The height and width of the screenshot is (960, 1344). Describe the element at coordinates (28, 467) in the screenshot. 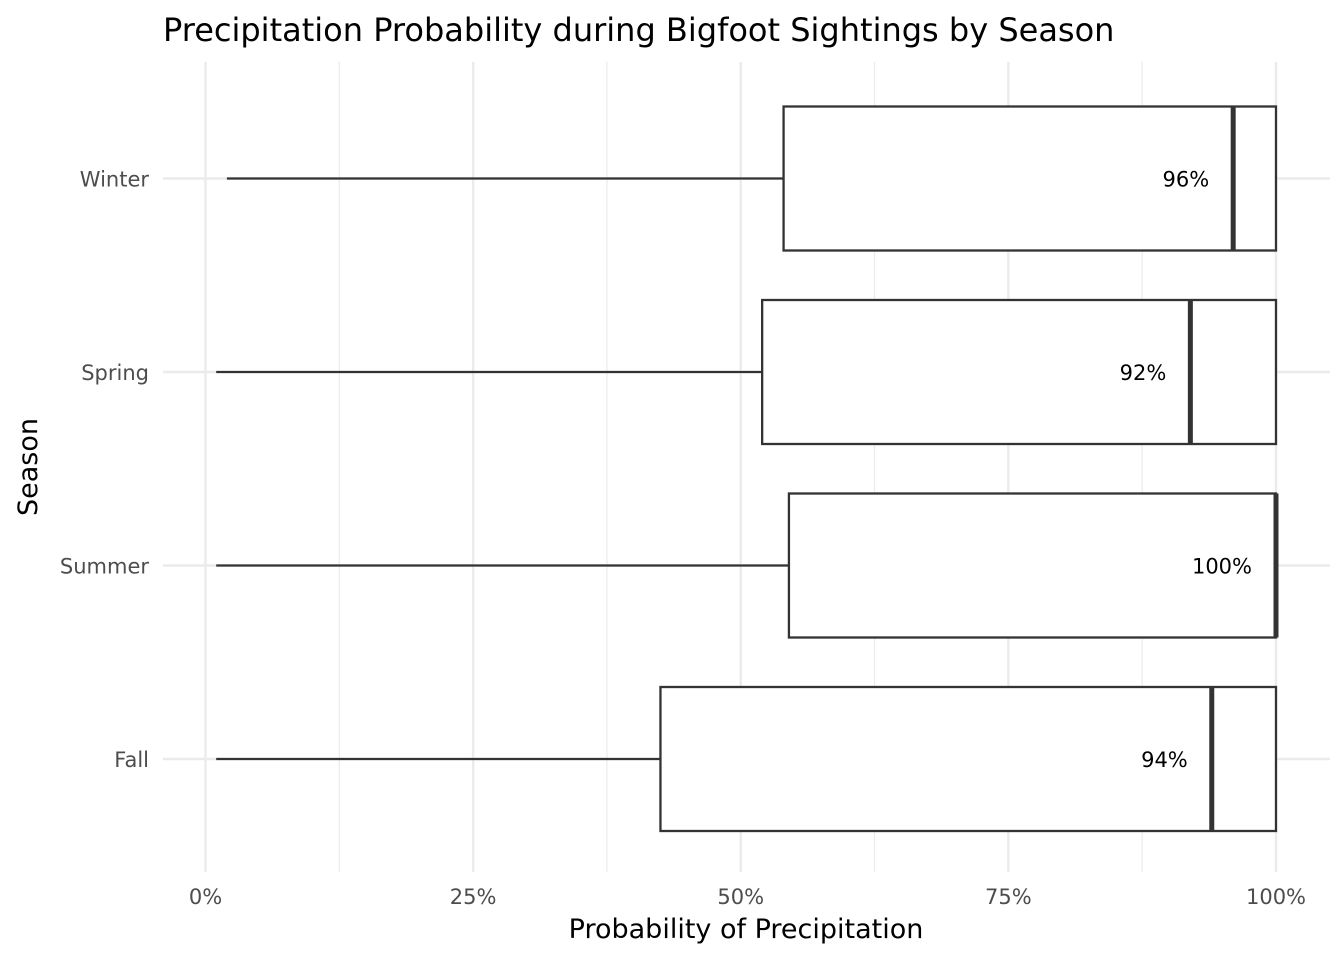

I see `y-axis-title: Season` at that location.